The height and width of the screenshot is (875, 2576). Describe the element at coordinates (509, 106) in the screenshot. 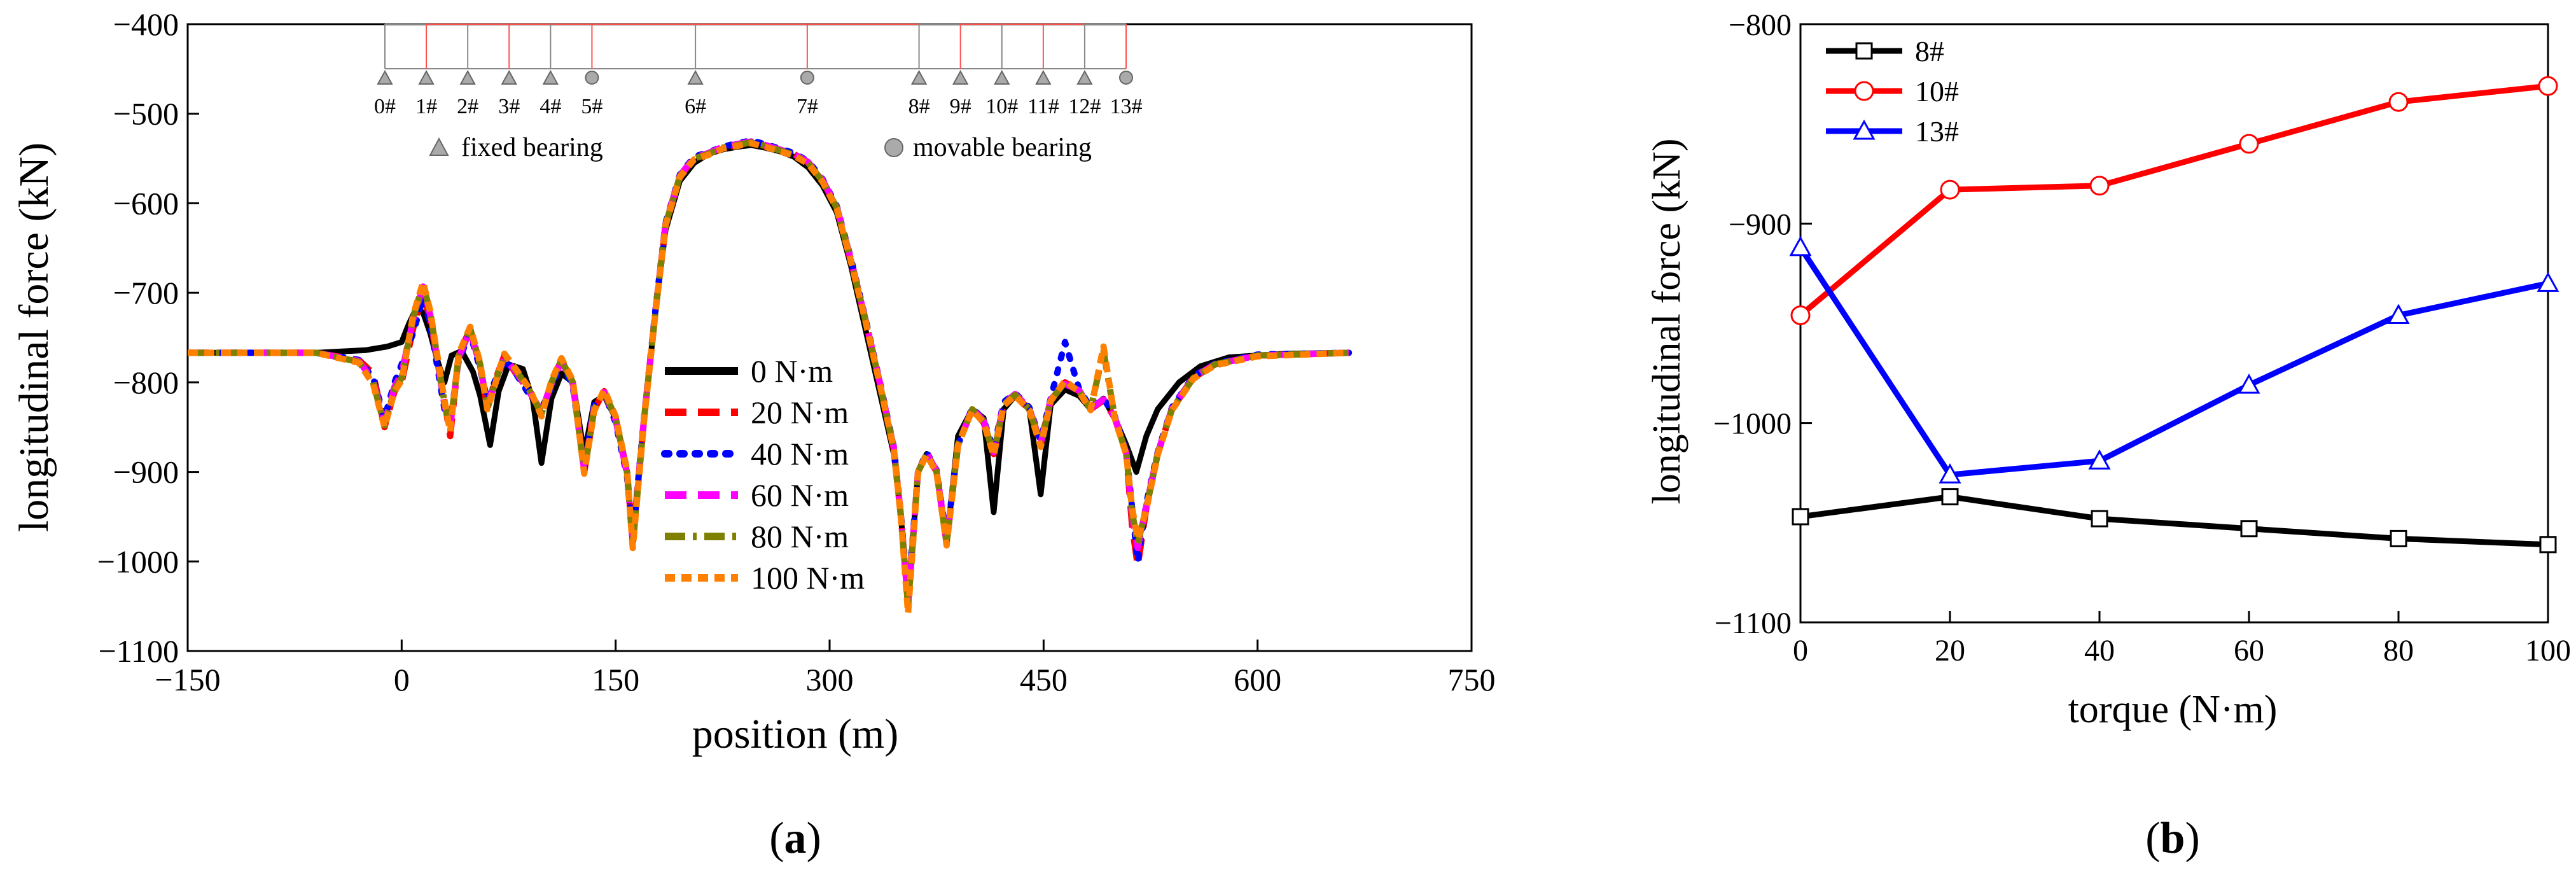

I see `inset-pier-label: 3#` at that location.